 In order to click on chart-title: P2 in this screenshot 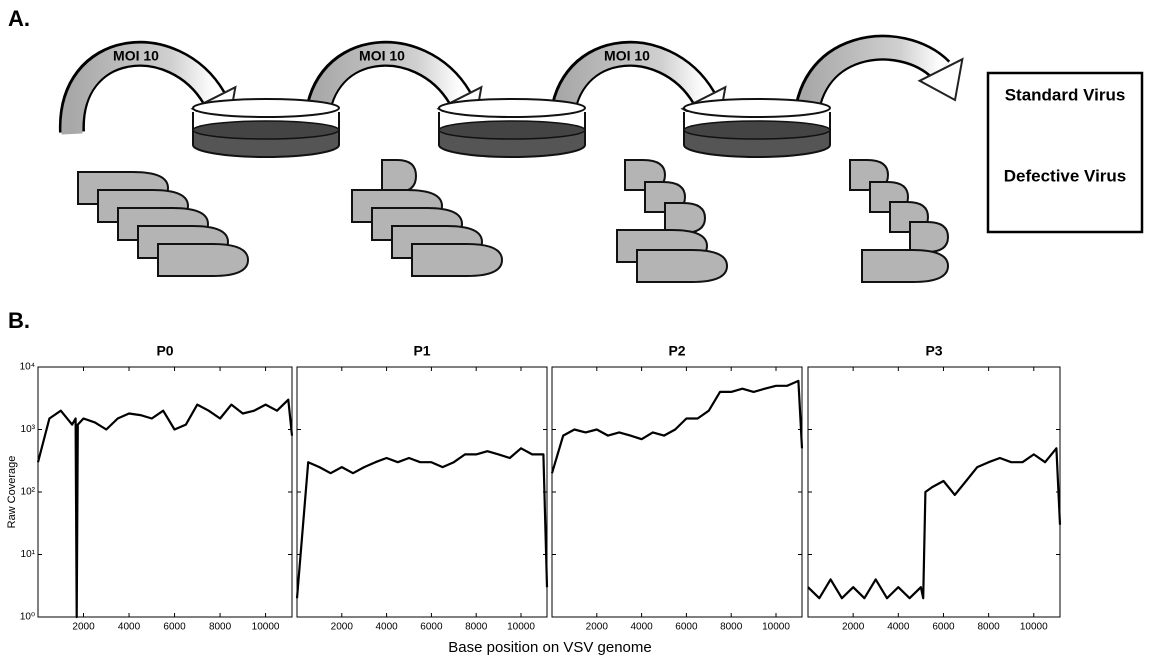, I will do `click(676, 351)`.